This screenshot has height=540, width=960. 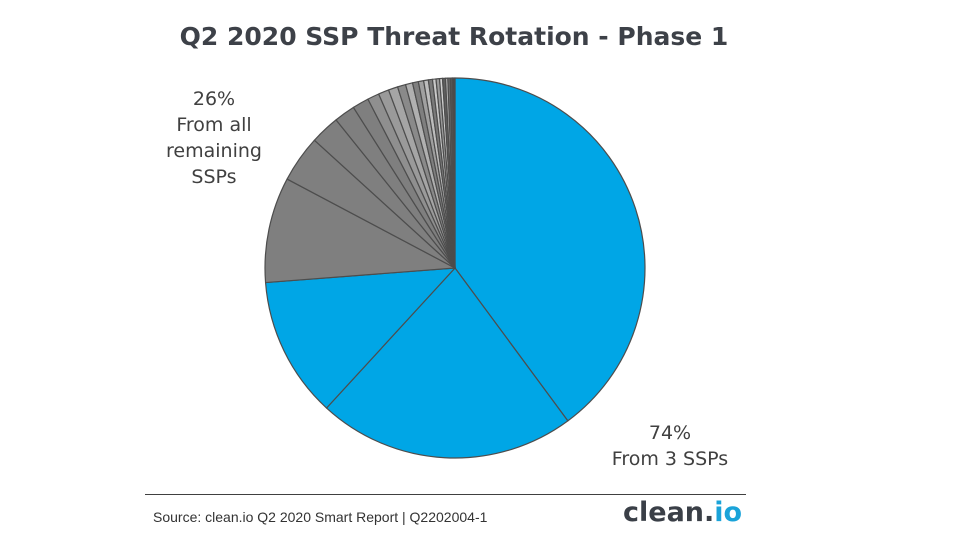 I want to click on annotation-rest-percent: 26%, so click(x=214, y=99).